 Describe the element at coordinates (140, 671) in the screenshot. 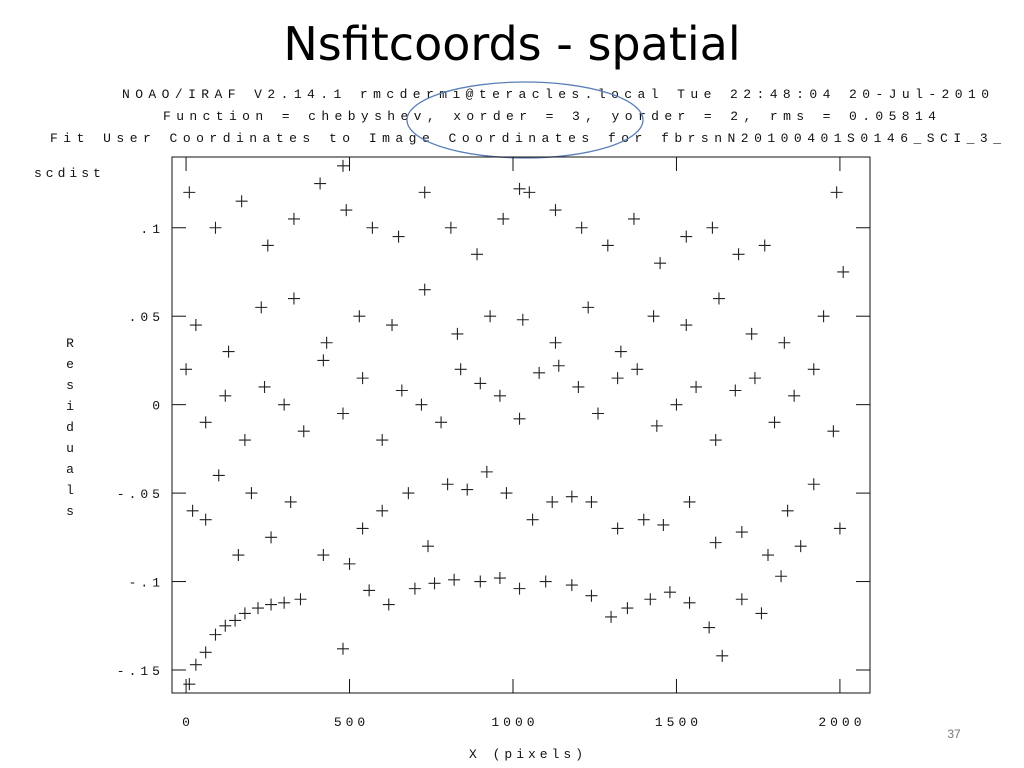

I see `y-tick-label: -.15` at that location.